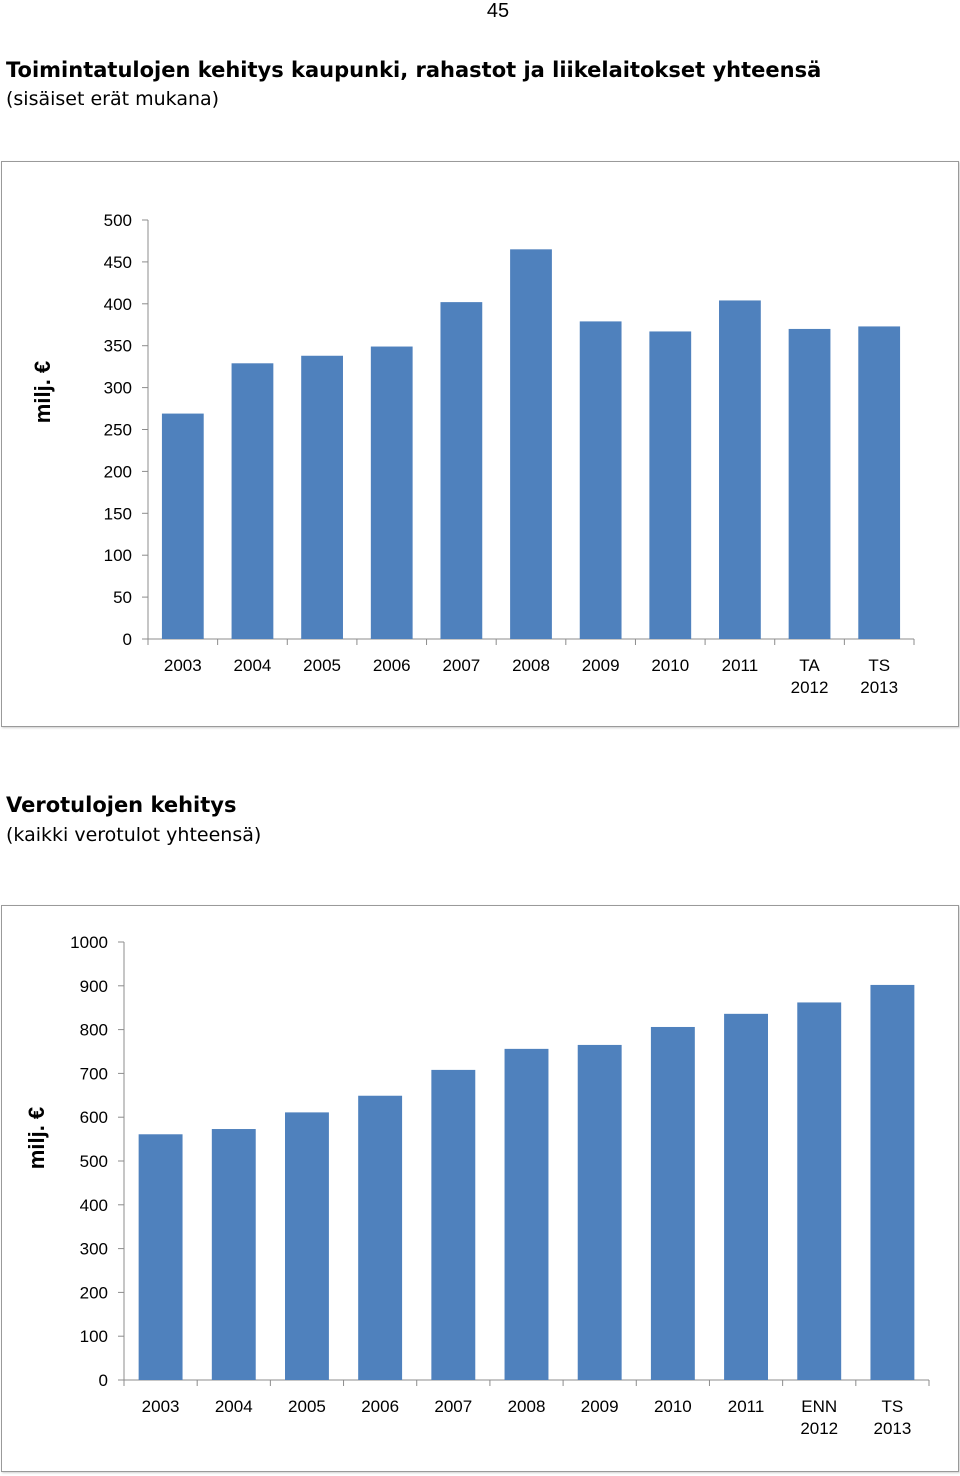 The height and width of the screenshot is (1476, 960). What do you see at coordinates (879, 665) in the screenshot?
I see `chart1-x-tick-label: TS` at bounding box center [879, 665].